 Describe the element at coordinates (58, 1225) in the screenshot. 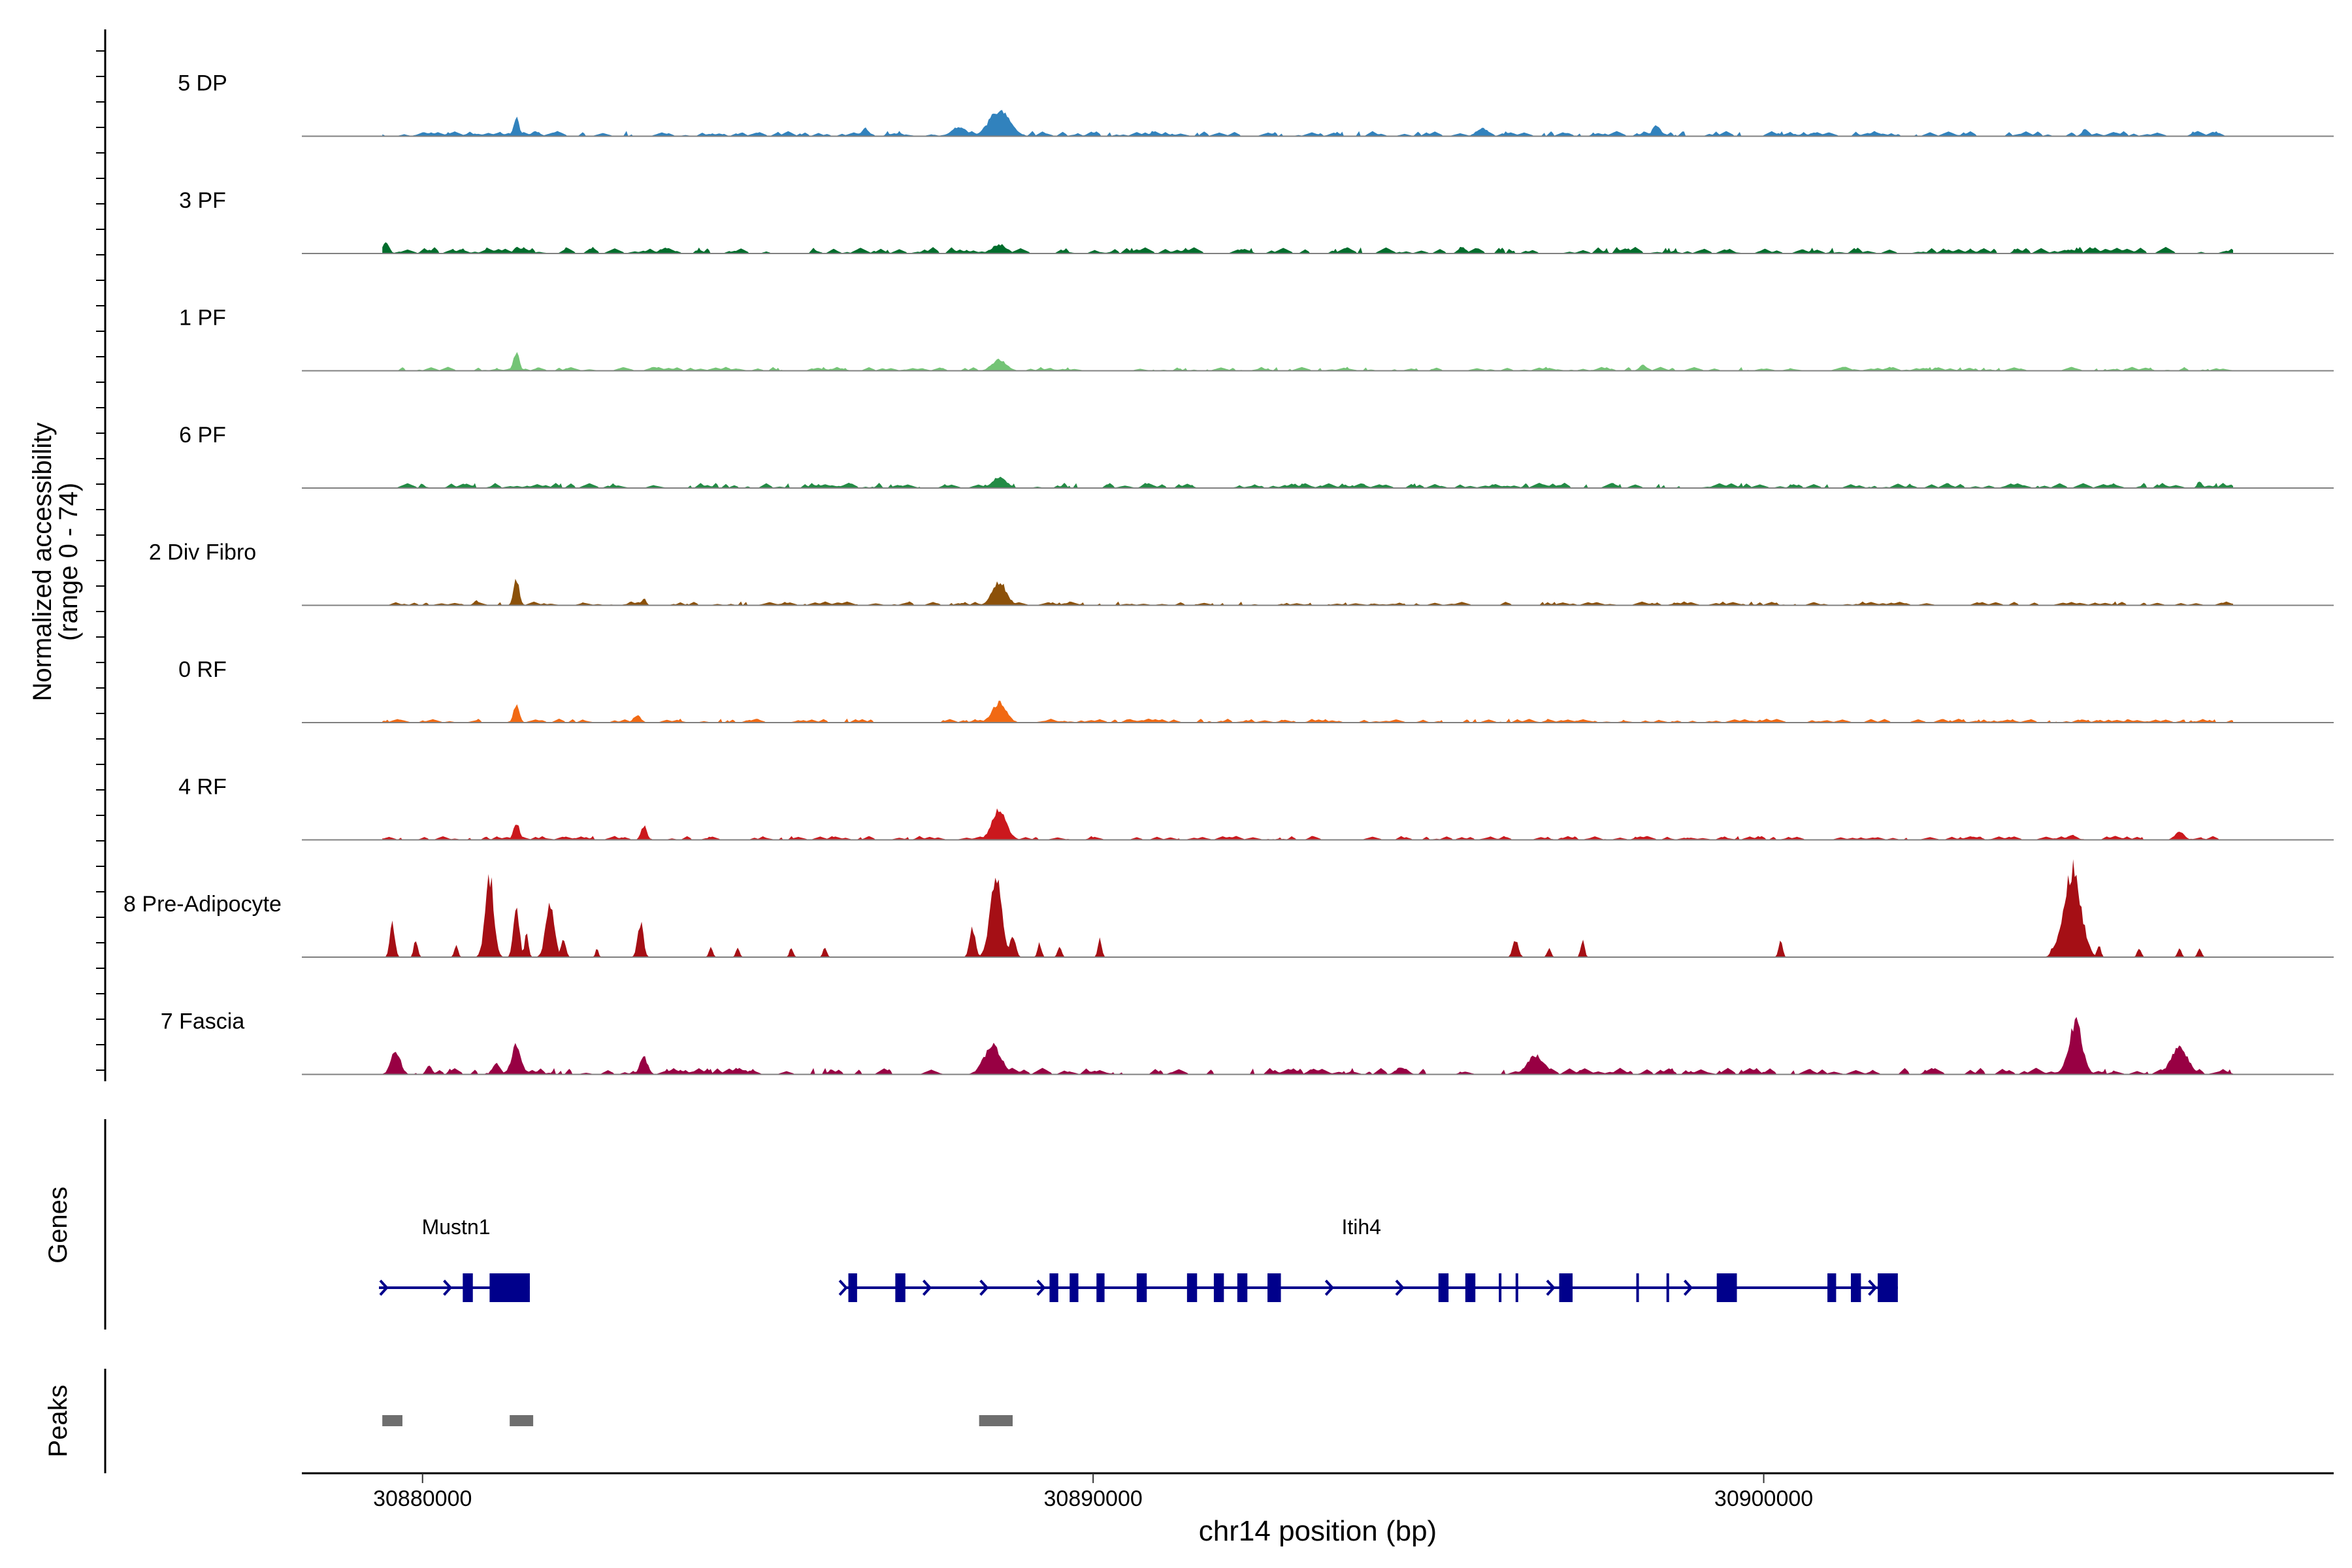

I see `genes-panel-label: Genes` at that location.